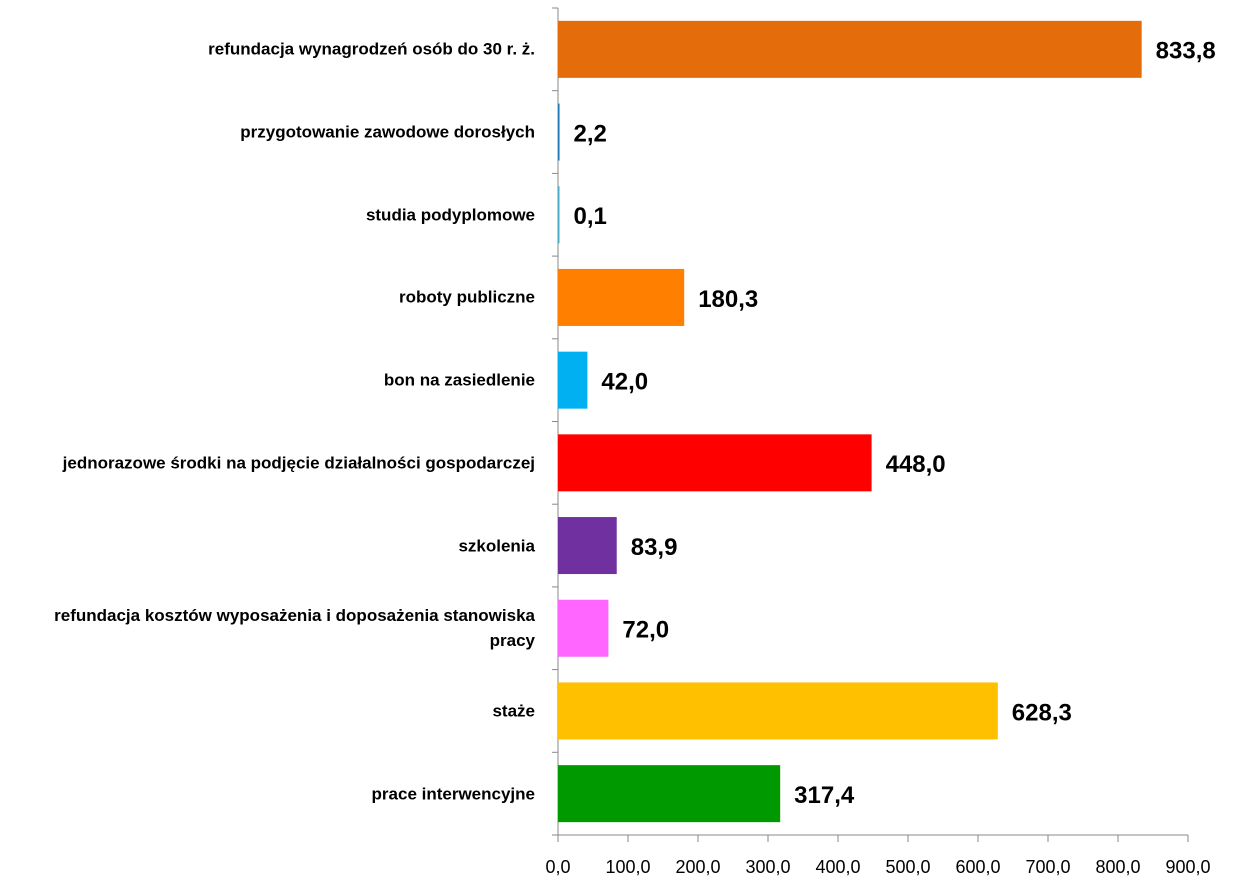 This screenshot has width=1241, height=887. I want to click on x-tick-label: 600,0, so click(977, 867).